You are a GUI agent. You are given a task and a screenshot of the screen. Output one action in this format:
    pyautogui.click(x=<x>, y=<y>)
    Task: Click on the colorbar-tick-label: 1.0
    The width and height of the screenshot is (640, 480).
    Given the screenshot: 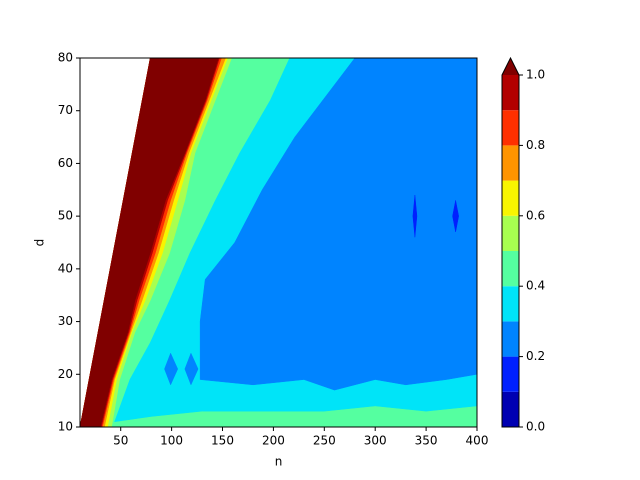 What is the action you would take?
    pyautogui.click(x=535, y=75)
    